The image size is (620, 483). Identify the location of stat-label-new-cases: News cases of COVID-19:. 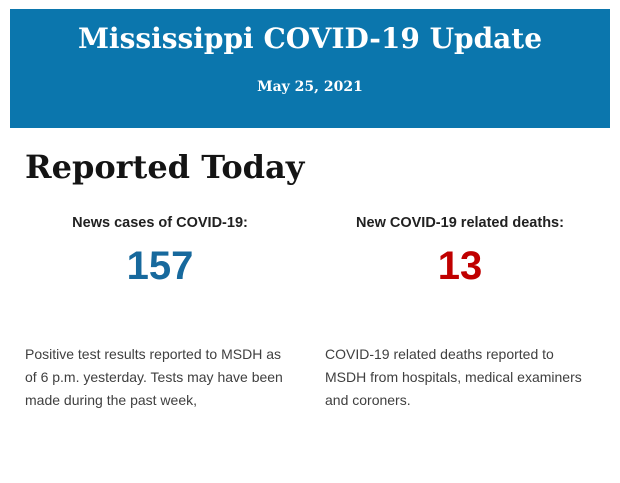
(160, 223).